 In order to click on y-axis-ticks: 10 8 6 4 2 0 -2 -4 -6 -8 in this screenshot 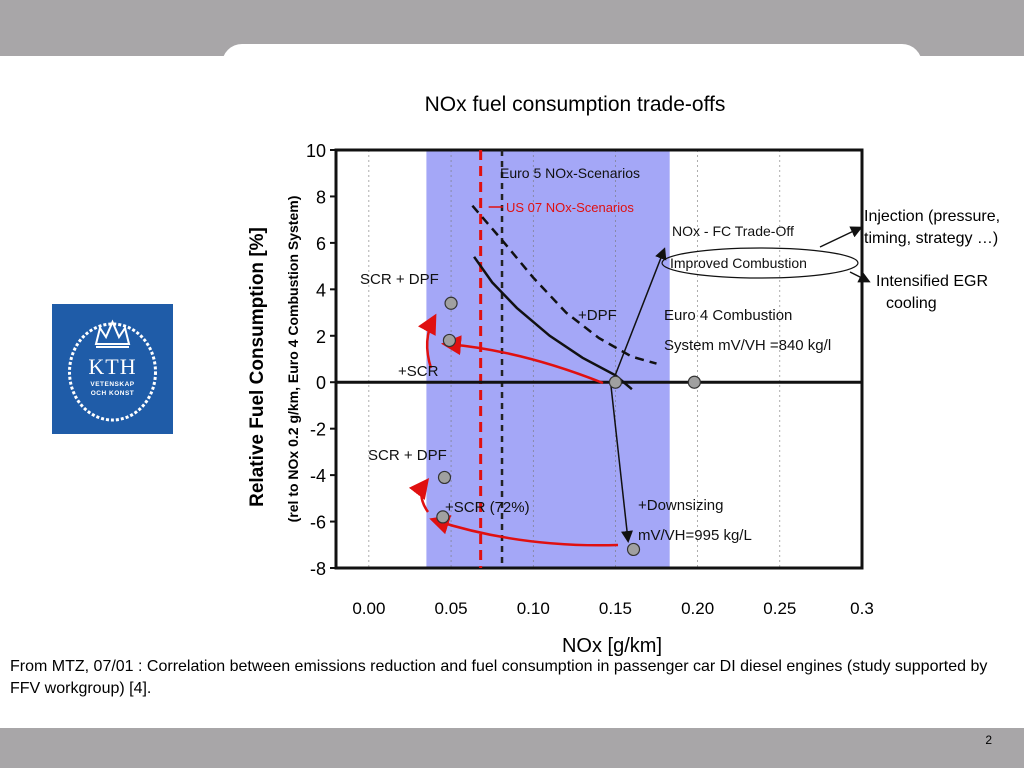, I will do `click(321, 360)`.